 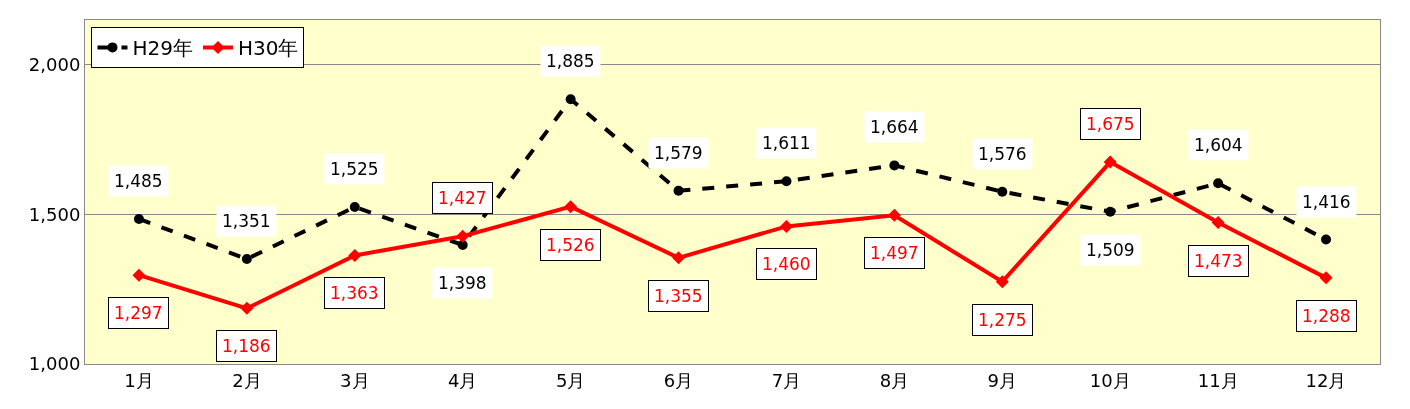 I want to click on data-label: 1,576, so click(x=1002, y=154).